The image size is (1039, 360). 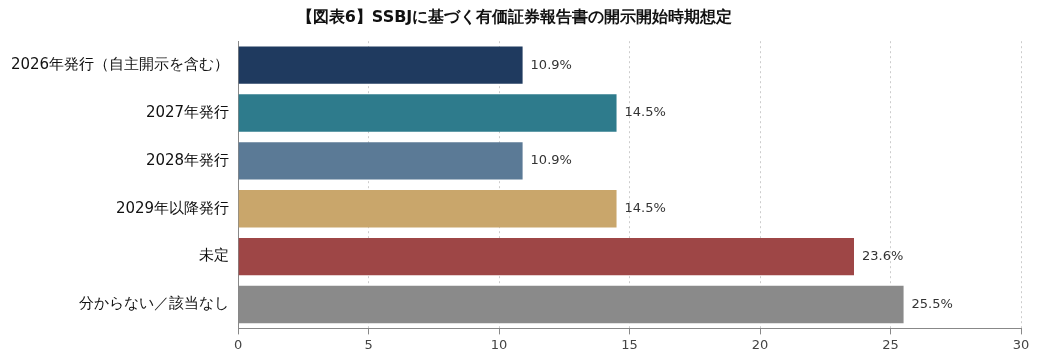 I want to click on y-tick-label: 2026年発行（自主開示を含む）, so click(x=120, y=64).